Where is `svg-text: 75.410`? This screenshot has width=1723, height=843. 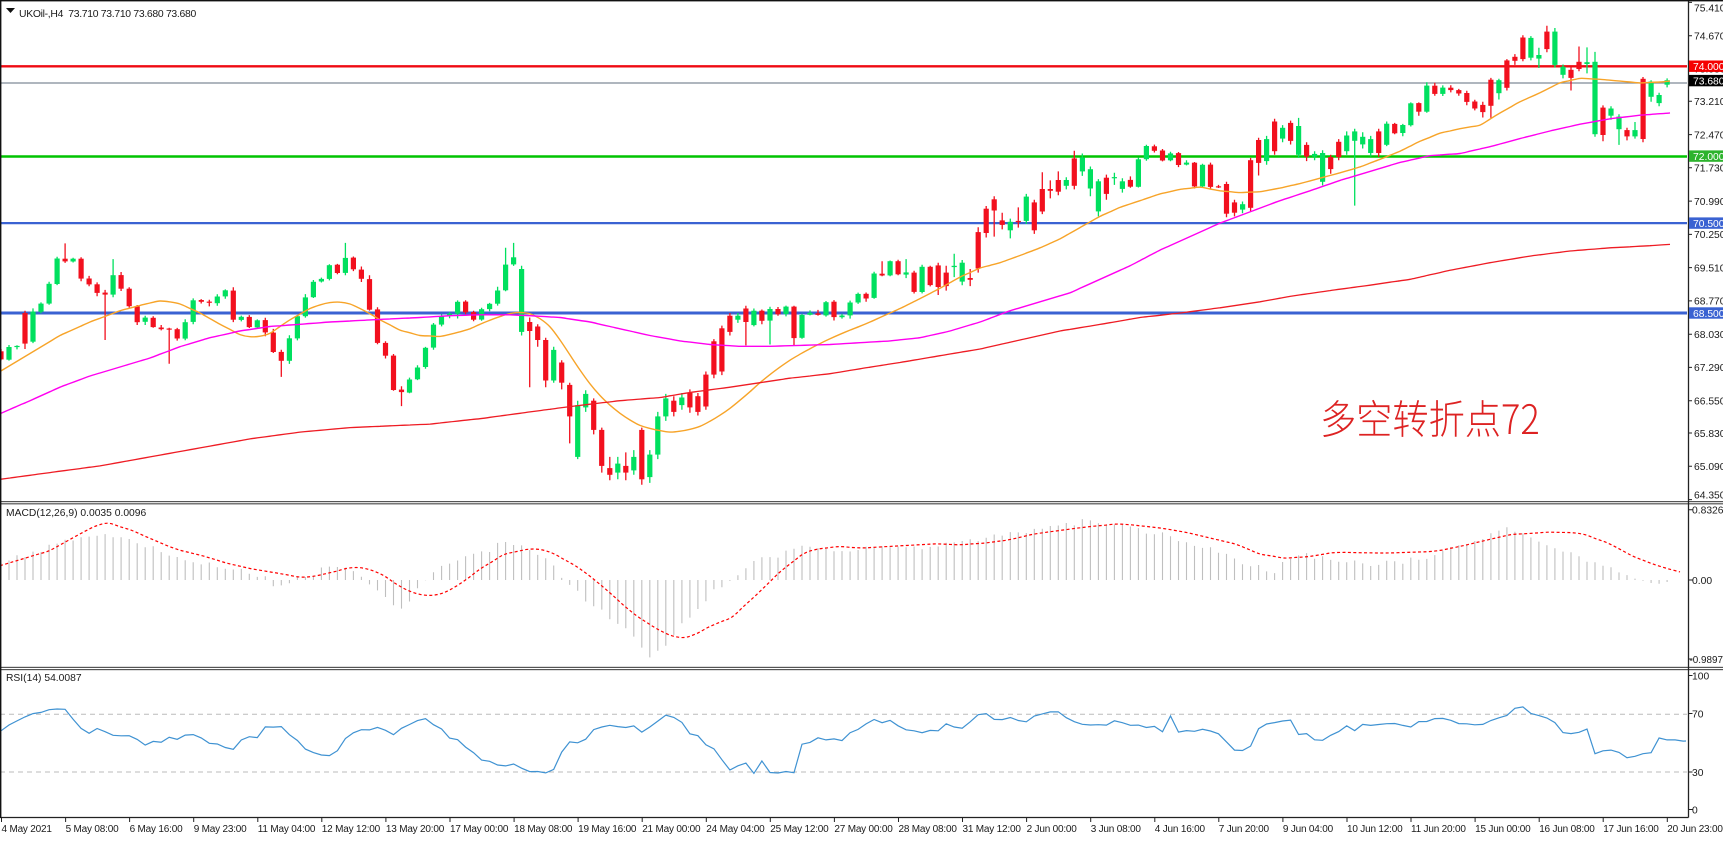
svg-text: 75.410 is located at coordinates (1708, 8).